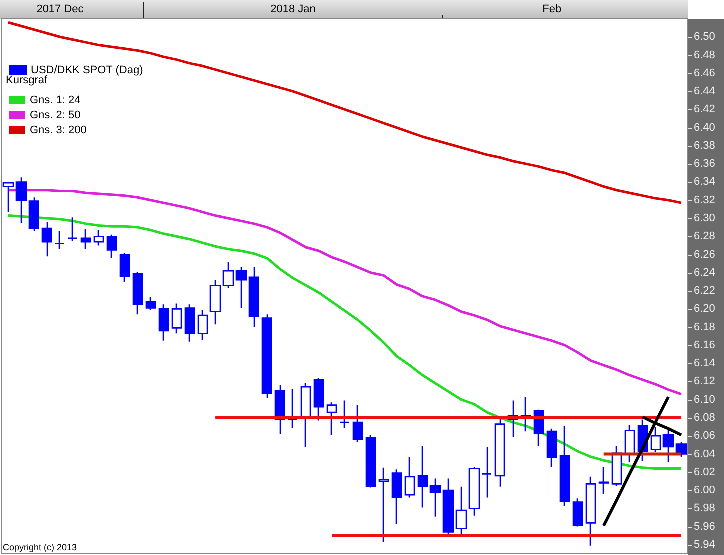 Image resolution: width=724 pixels, height=555 pixels. Describe the element at coordinates (705, 73) in the screenshot. I see `y-tick-label: 6.46` at that location.